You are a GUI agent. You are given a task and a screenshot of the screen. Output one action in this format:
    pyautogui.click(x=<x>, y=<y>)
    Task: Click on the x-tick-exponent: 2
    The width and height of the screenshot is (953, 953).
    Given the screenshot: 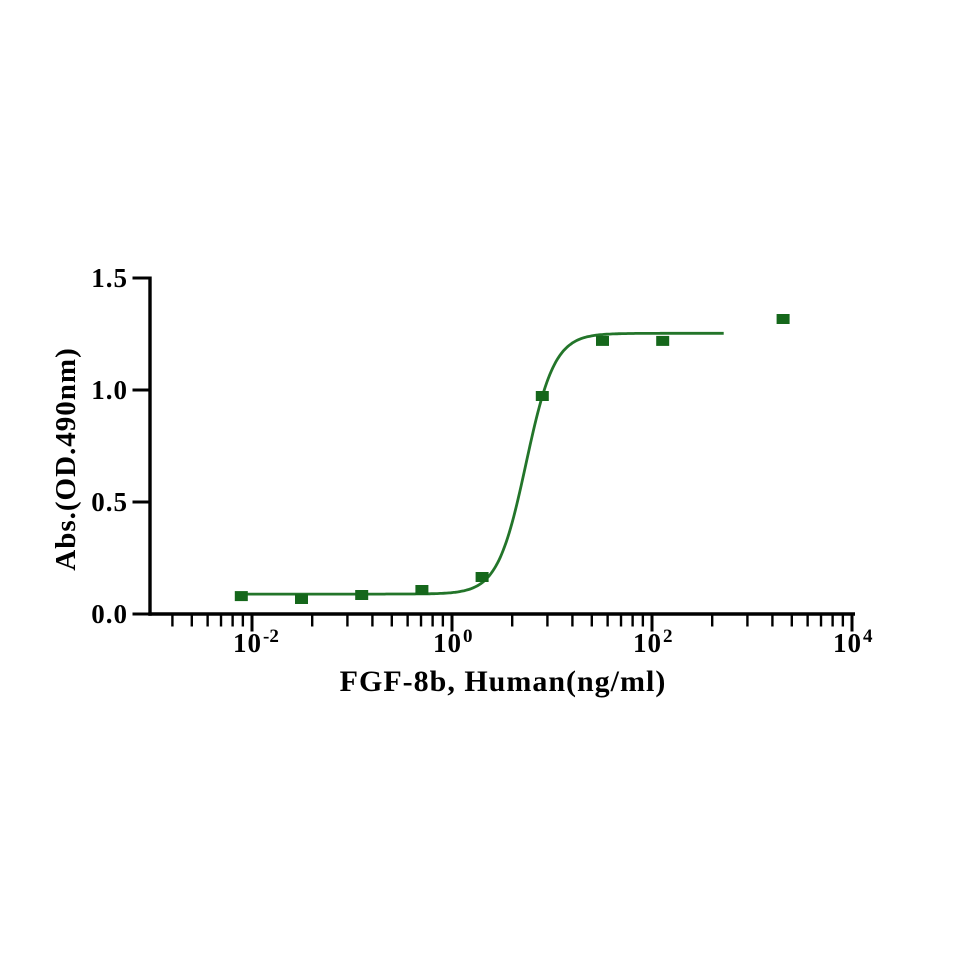 What is the action you would take?
    pyautogui.click(x=668, y=636)
    